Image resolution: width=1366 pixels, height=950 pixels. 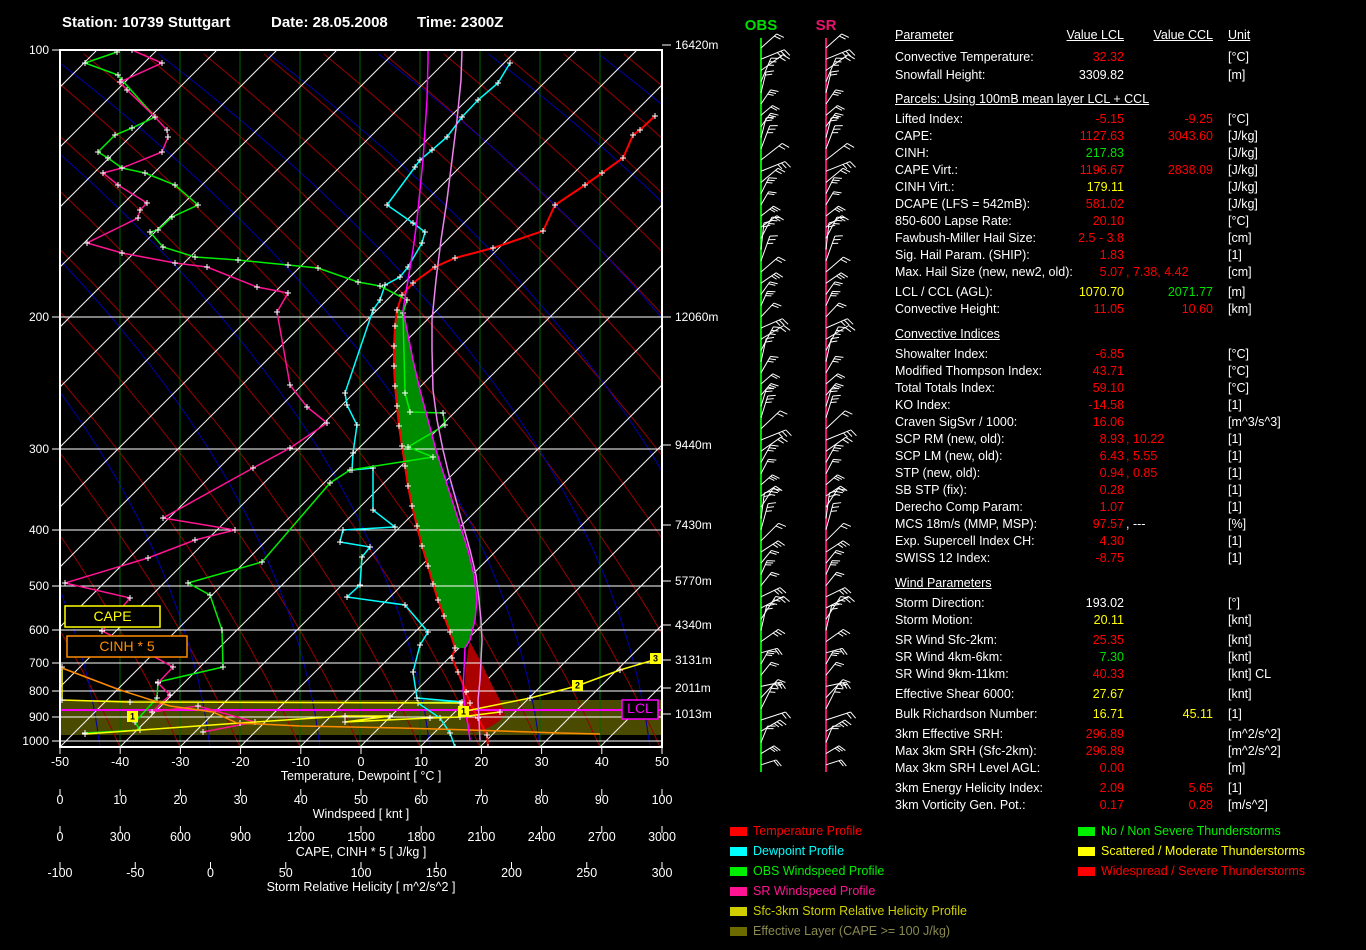 What do you see at coordinates (180, 762) in the screenshot?
I see `temperature-tick-label: -30` at bounding box center [180, 762].